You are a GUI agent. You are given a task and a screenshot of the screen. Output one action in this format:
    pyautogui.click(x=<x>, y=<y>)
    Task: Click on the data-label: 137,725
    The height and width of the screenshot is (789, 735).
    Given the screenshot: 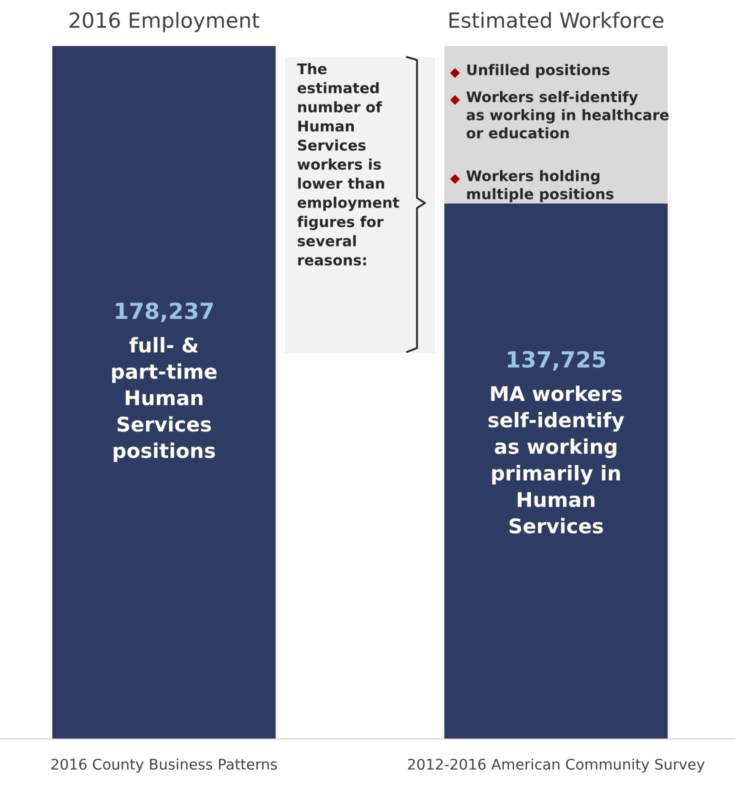 What is the action you would take?
    pyautogui.click(x=557, y=360)
    